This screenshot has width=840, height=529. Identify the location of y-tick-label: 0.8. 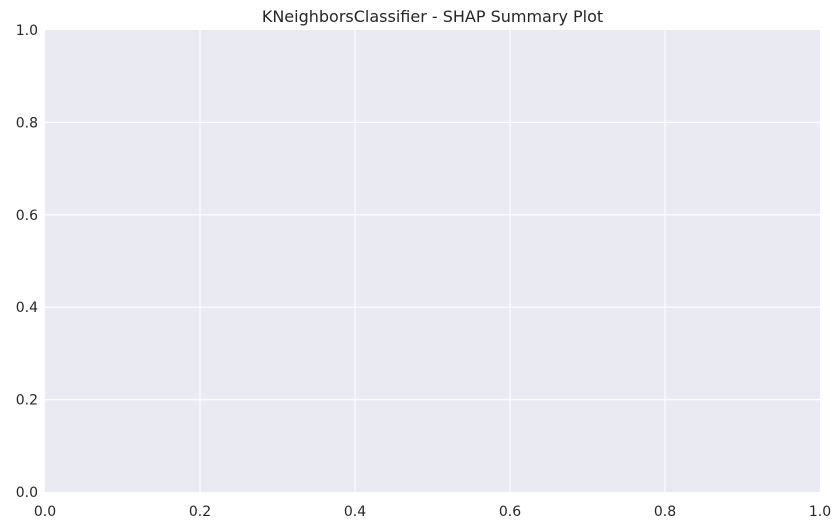
(27, 123).